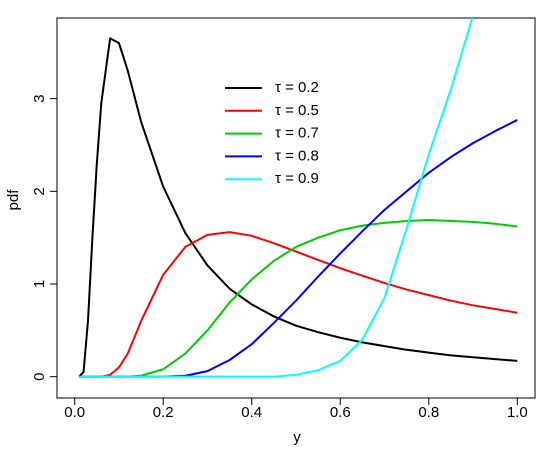 Image resolution: width=541 pixels, height=449 pixels. Describe the element at coordinates (39, 284) in the screenshot. I see `y-tick-label: 1` at that location.